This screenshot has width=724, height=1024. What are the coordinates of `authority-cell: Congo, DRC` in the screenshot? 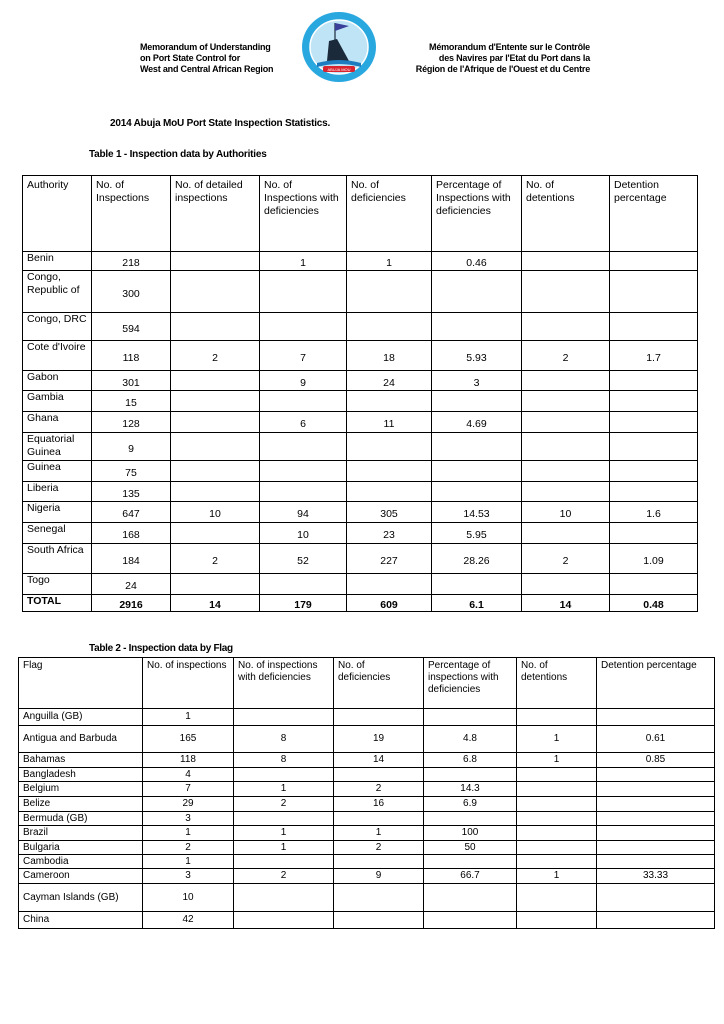 It's located at (57, 326).